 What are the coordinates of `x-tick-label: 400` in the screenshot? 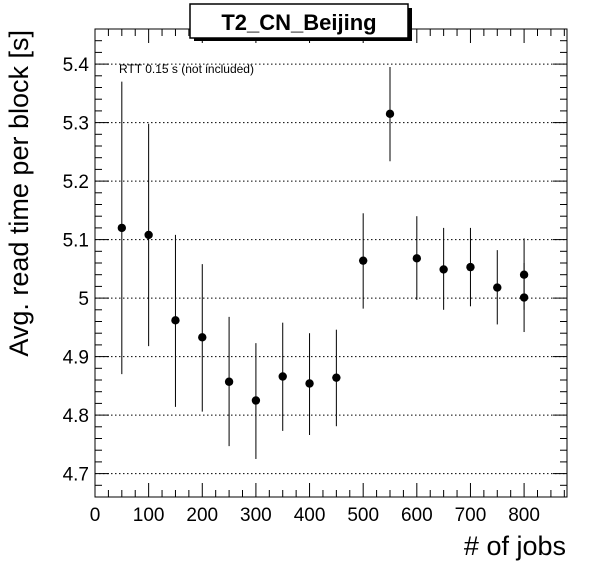 It's located at (310, 515).